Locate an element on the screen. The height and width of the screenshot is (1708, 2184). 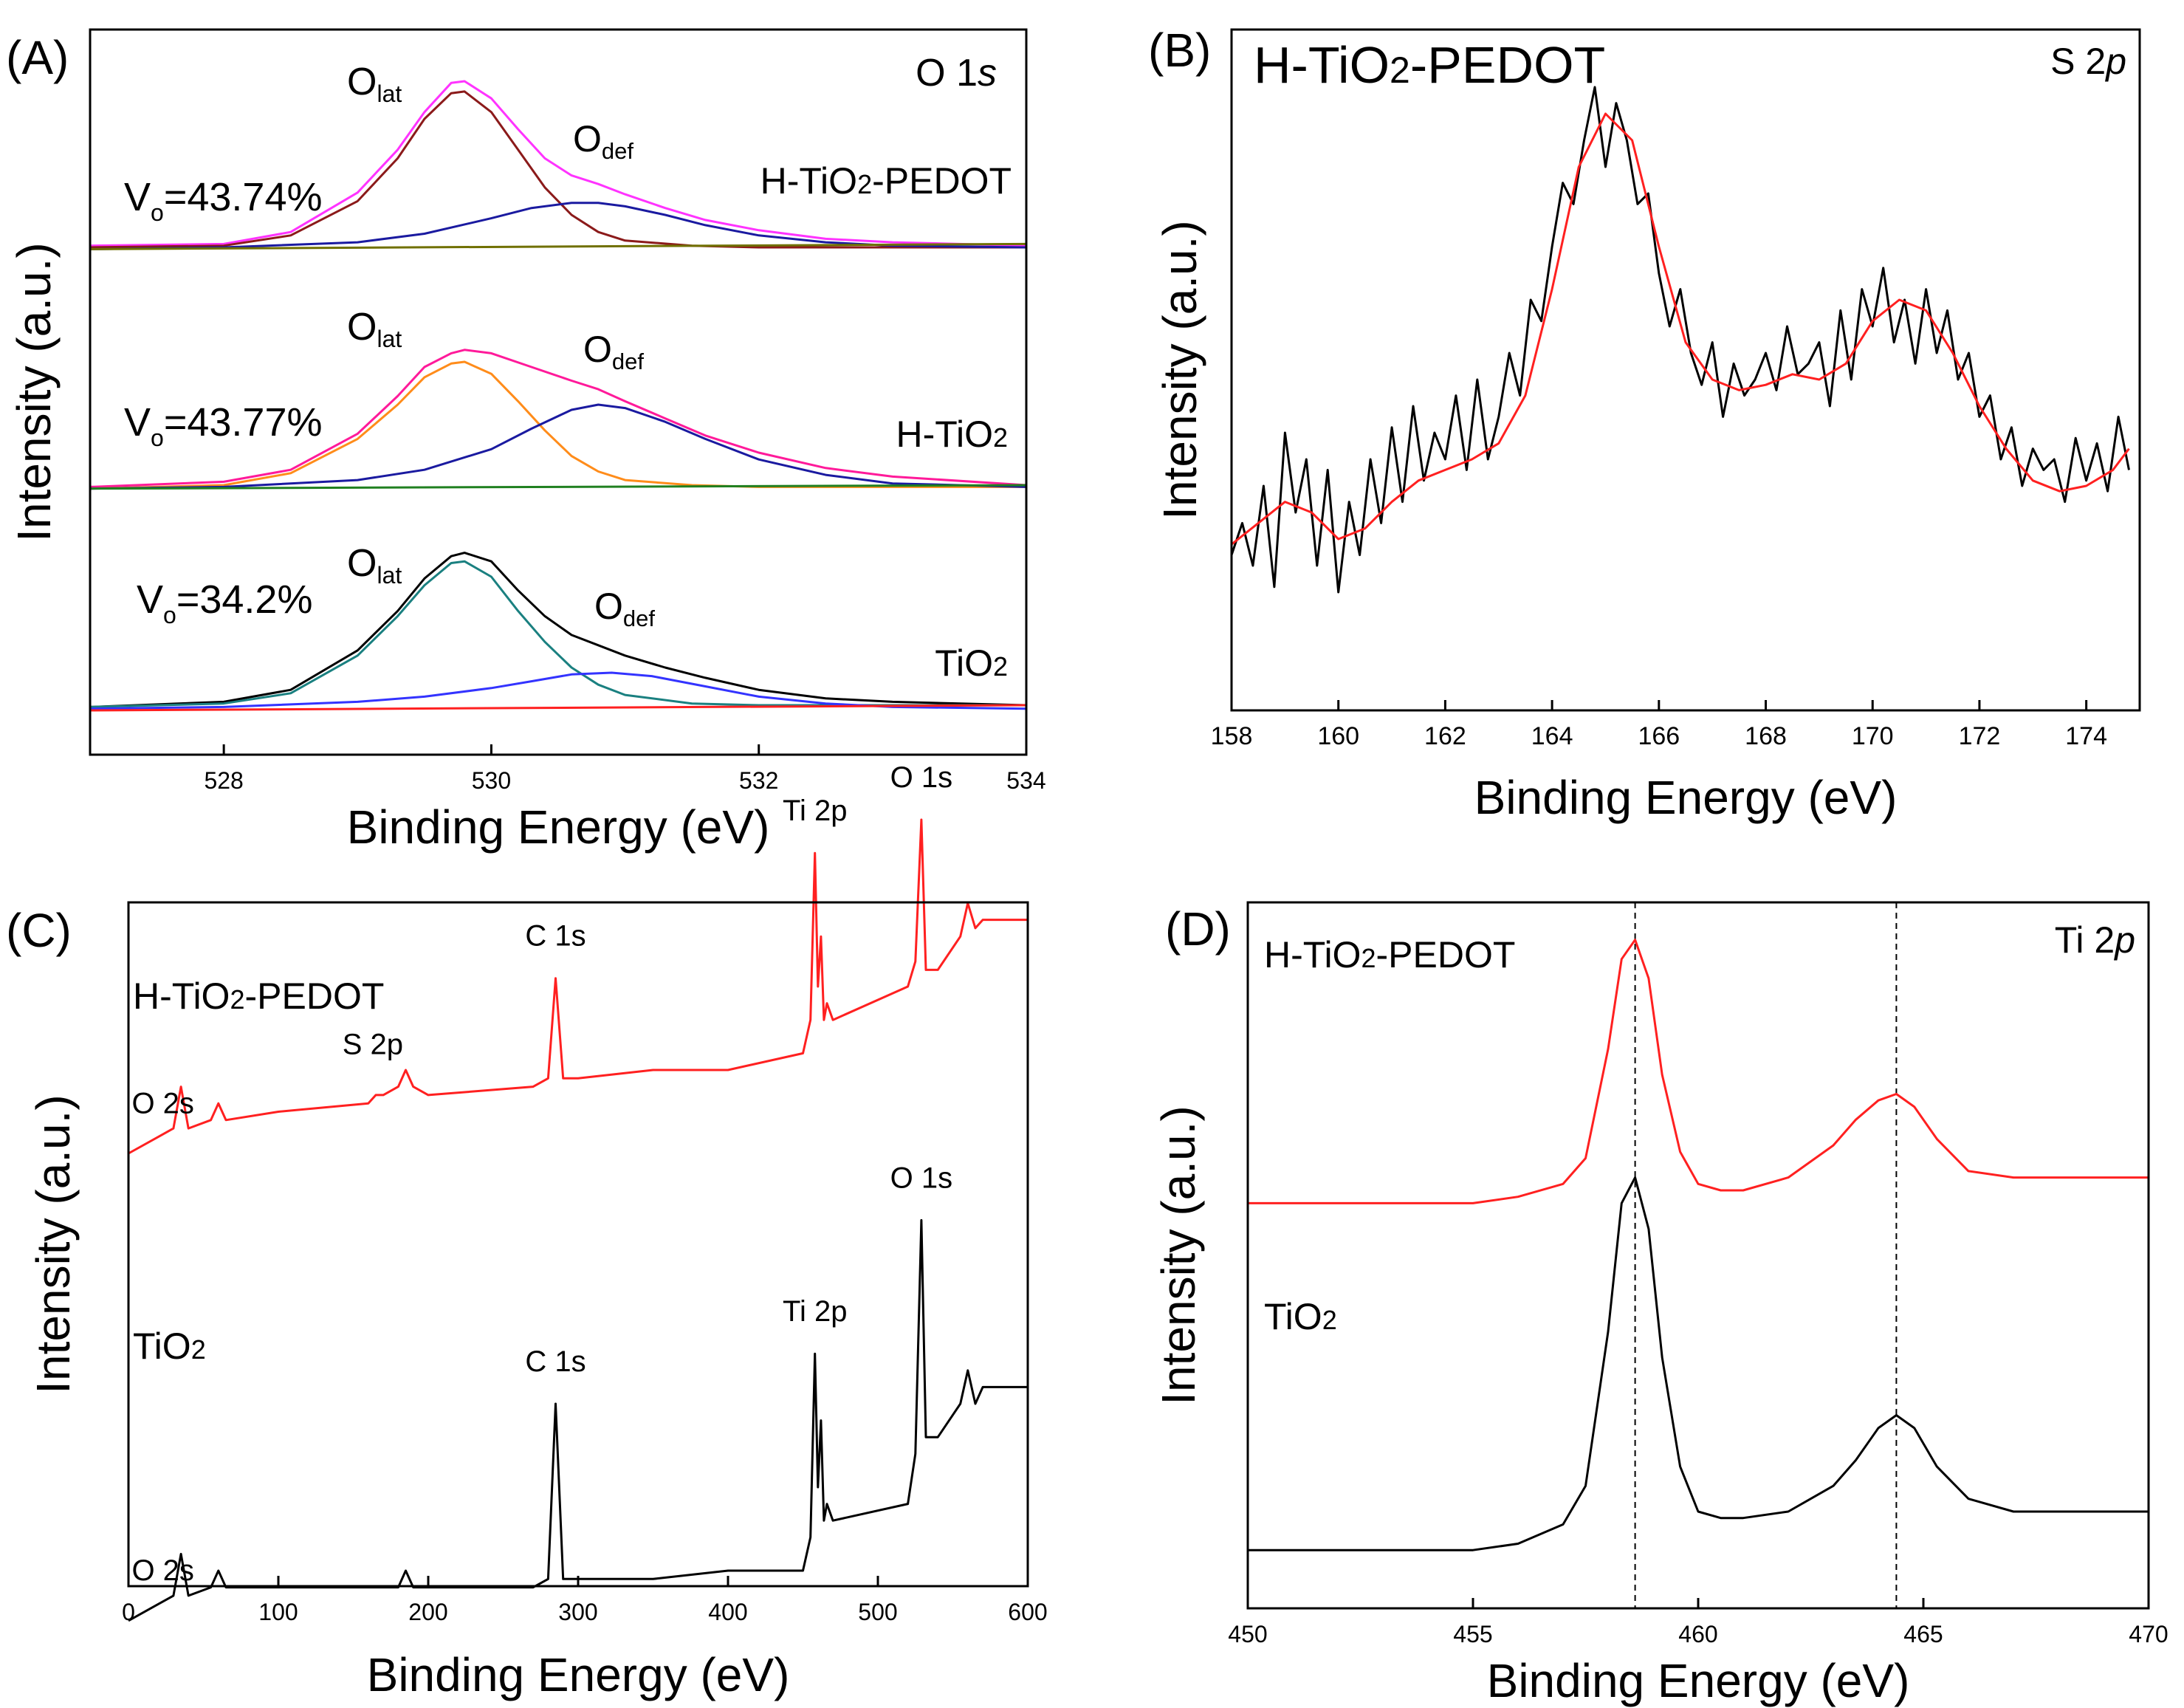
panel-b-y-axis-label: Intensity (a.u.) is located at coordinates (1180, 370).